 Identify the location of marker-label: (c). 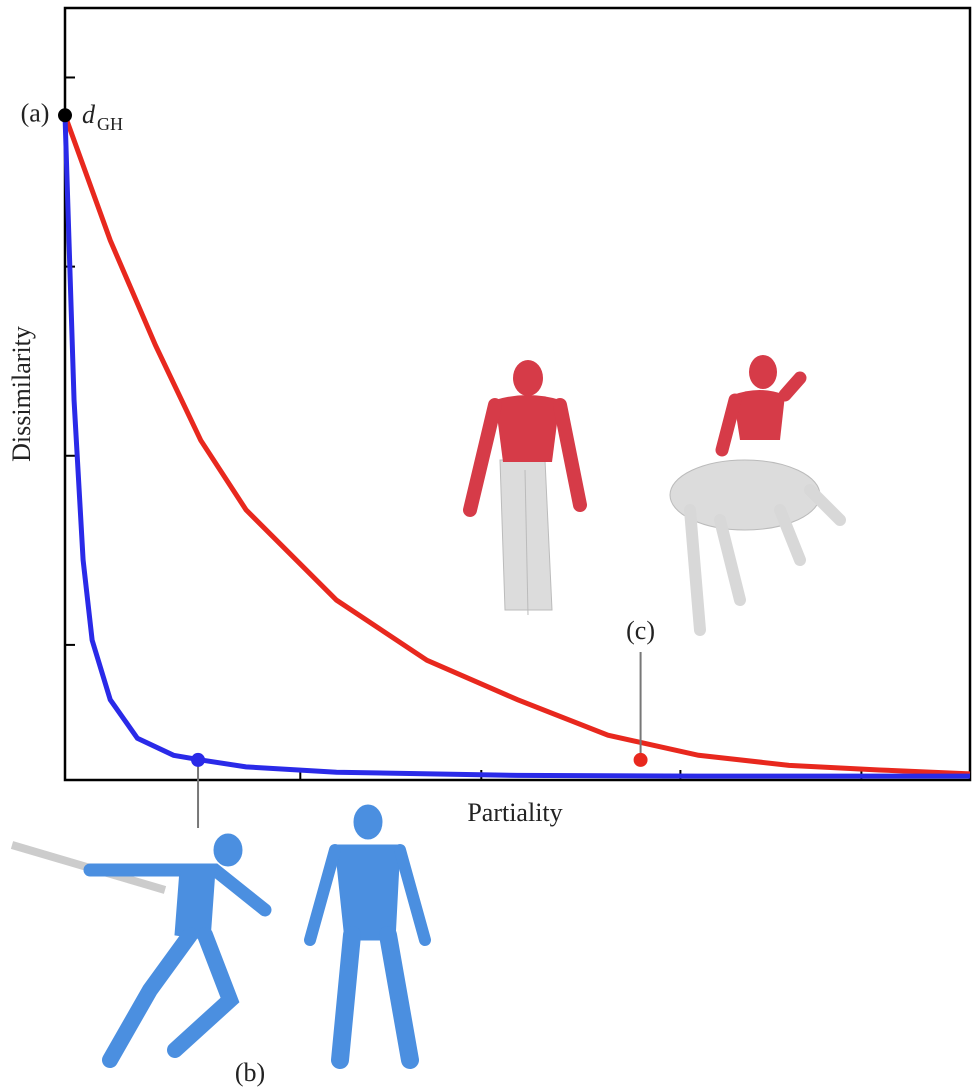
(640, 630).